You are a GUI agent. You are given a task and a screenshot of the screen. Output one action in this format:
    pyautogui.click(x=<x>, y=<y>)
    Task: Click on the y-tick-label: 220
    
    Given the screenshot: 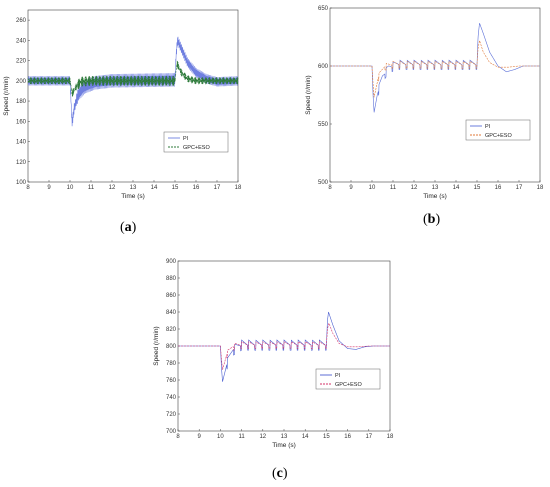 What is the action you would take?
    pyautogui.click(x=21, y=62)
    